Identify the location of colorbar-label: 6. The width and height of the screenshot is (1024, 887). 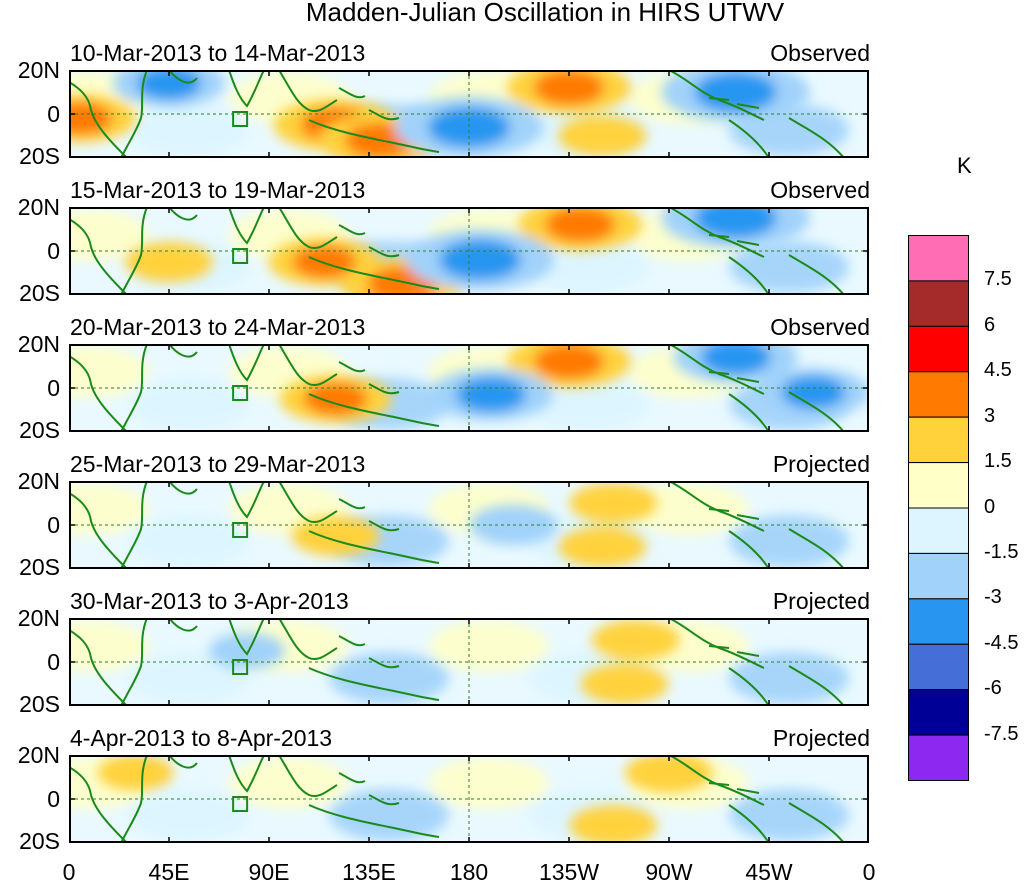
(990, 324).